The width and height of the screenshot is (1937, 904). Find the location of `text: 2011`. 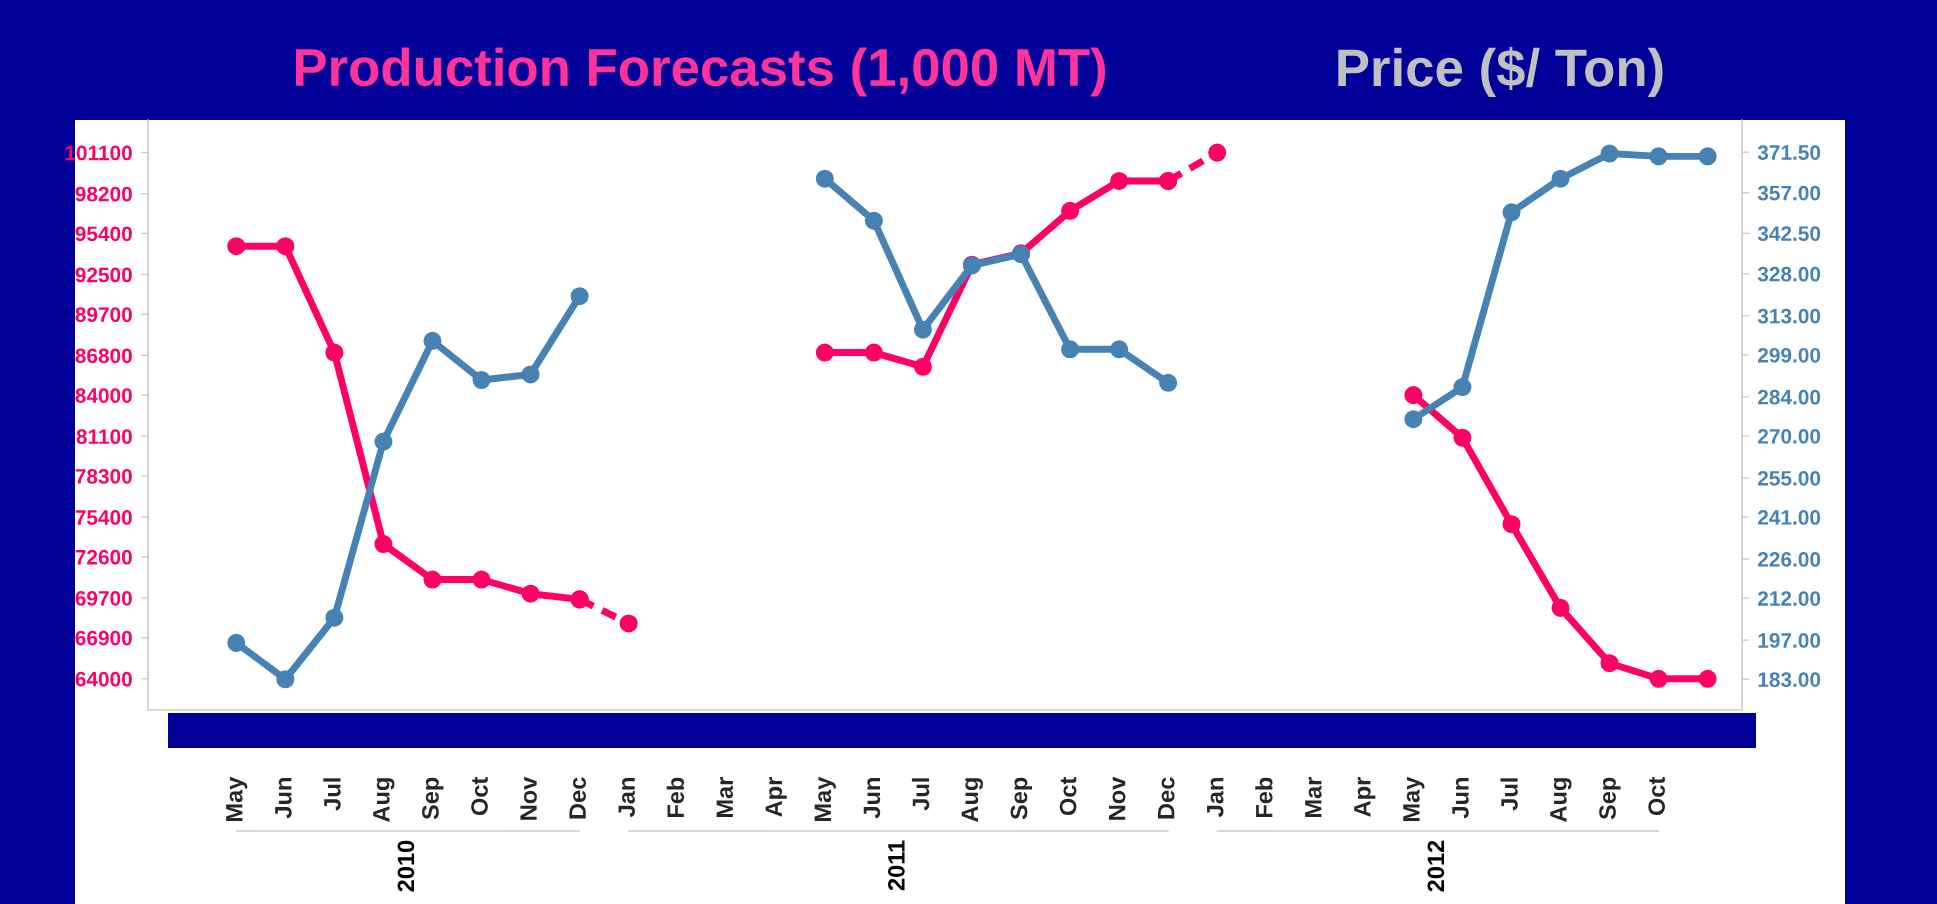

text: 2011 is located at coordinates (896, 865).